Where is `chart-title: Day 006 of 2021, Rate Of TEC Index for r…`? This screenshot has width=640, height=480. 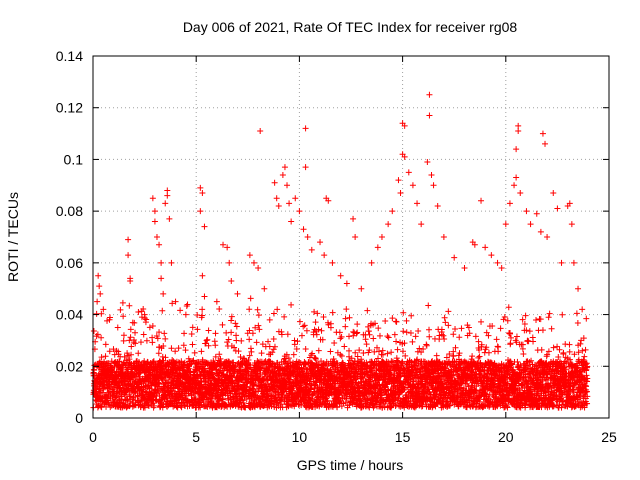
chart-title: Day 006 of 2021, Rate Of TEC Index for r… is located at coordinates (350, 27).